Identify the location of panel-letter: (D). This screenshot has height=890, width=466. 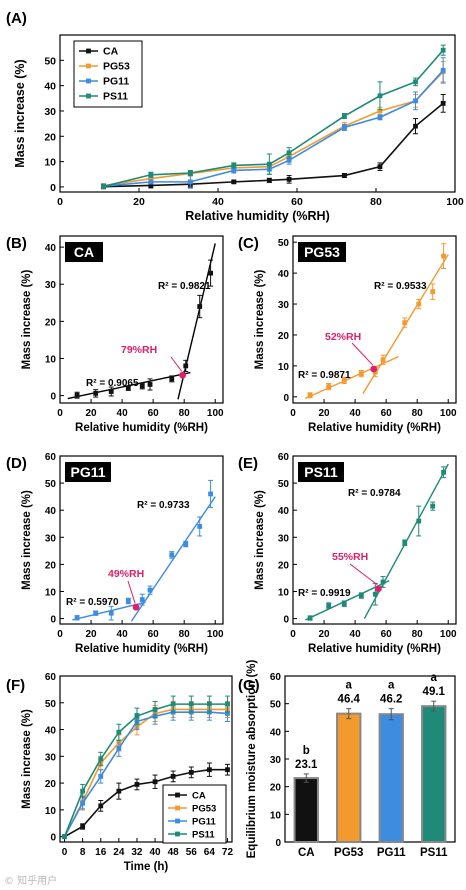
(16, 463).